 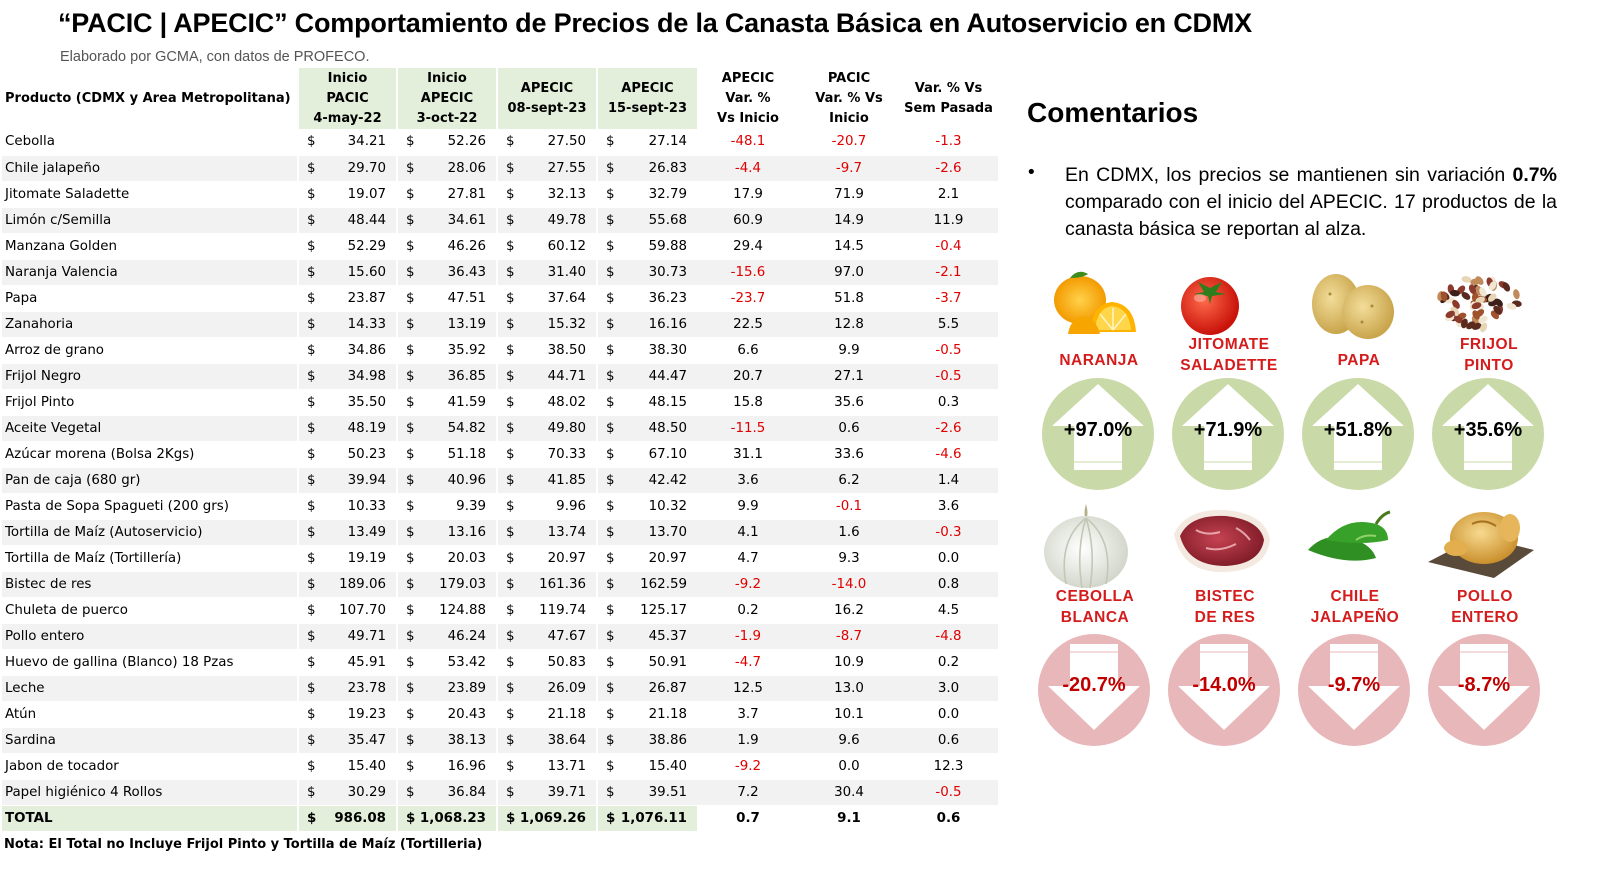 What do you see at coordinates (646, 98) in the screenshot?
I see `header-apecic-15sept: APECIC 15-sept-23` at bounding box center [646, 98].